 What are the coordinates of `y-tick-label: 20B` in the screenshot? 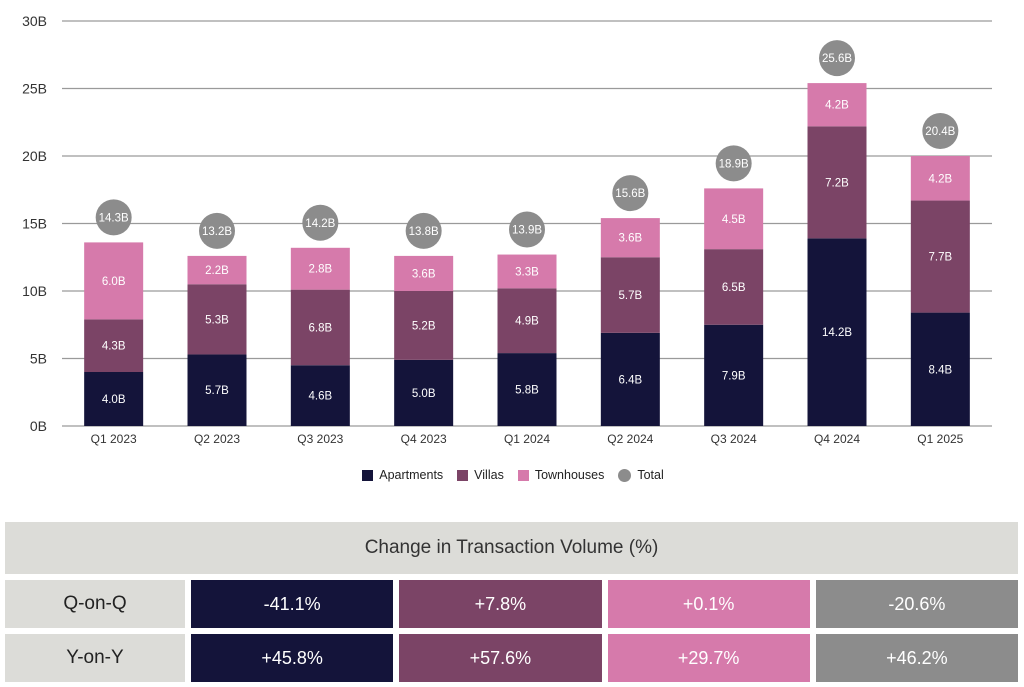 It's located at (34, 156).